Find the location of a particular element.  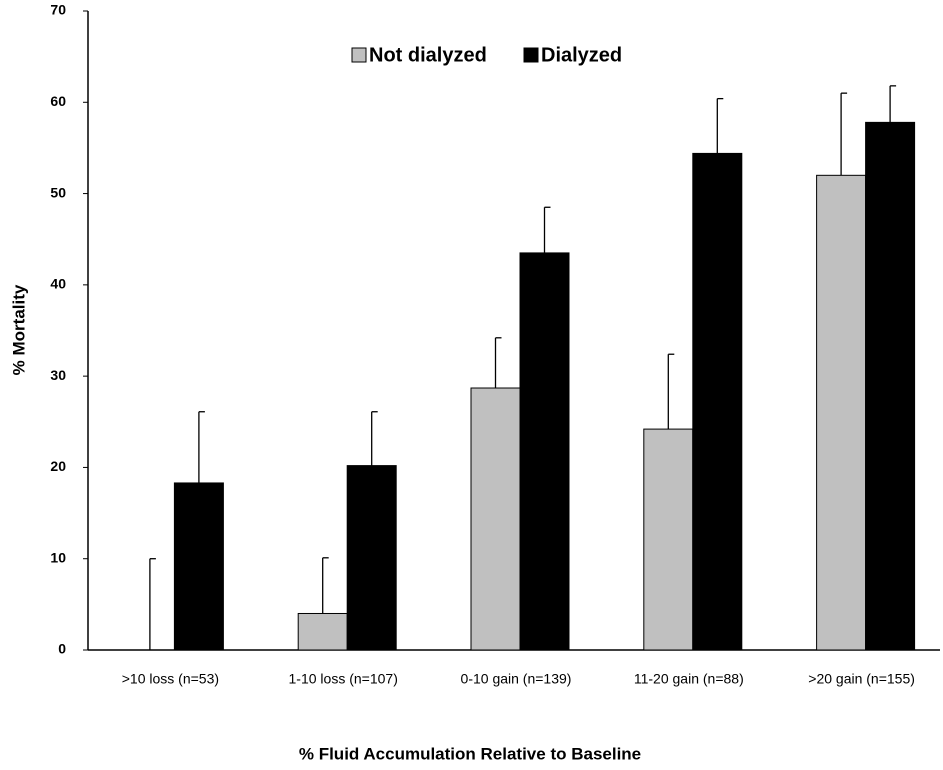

legend-label: Not dialyzed is located at coordinates (428, 55).